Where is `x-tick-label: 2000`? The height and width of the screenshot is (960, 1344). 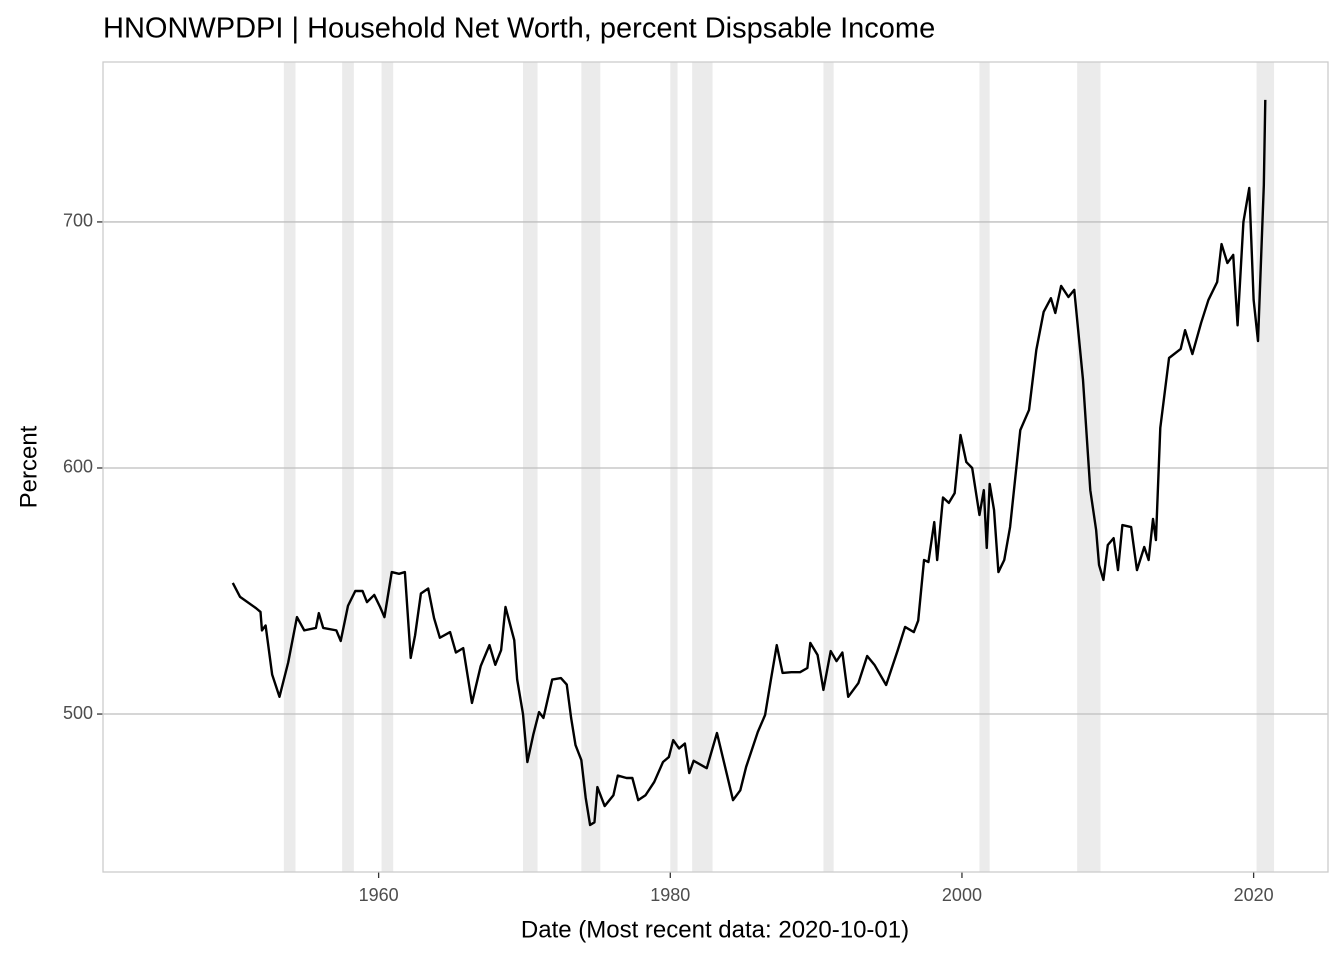
x-tick-label: 2000 is located at coordinates (962, 895).